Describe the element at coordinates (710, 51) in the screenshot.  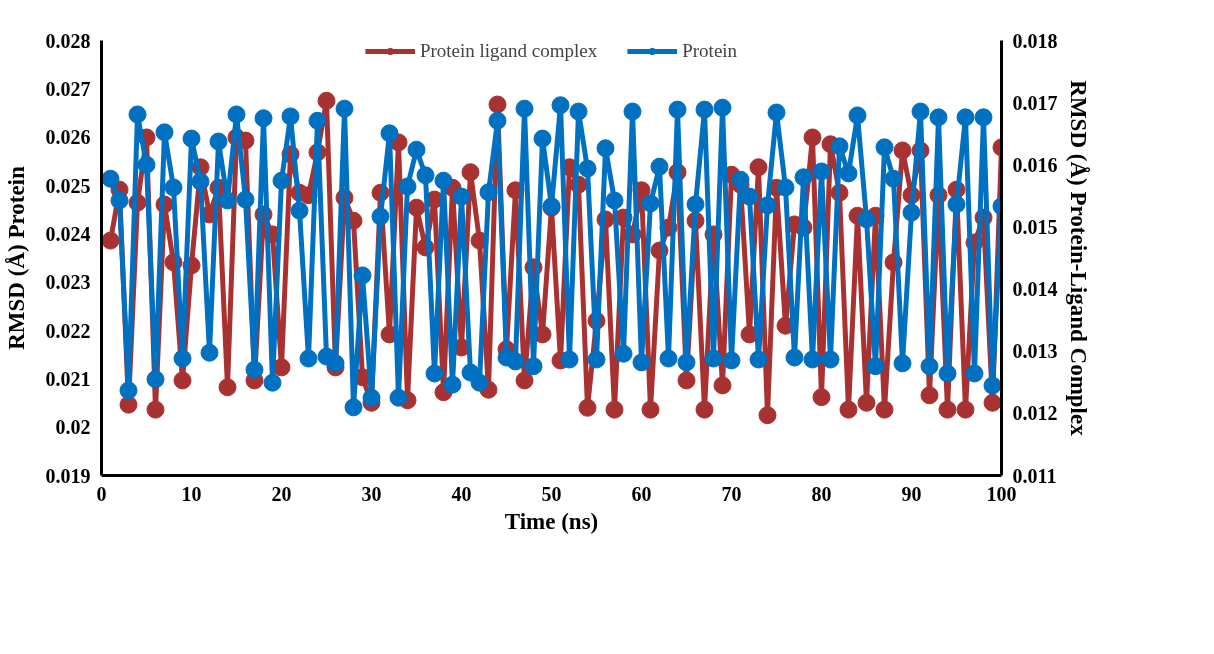
I see `legend-label: Protein` at that location.